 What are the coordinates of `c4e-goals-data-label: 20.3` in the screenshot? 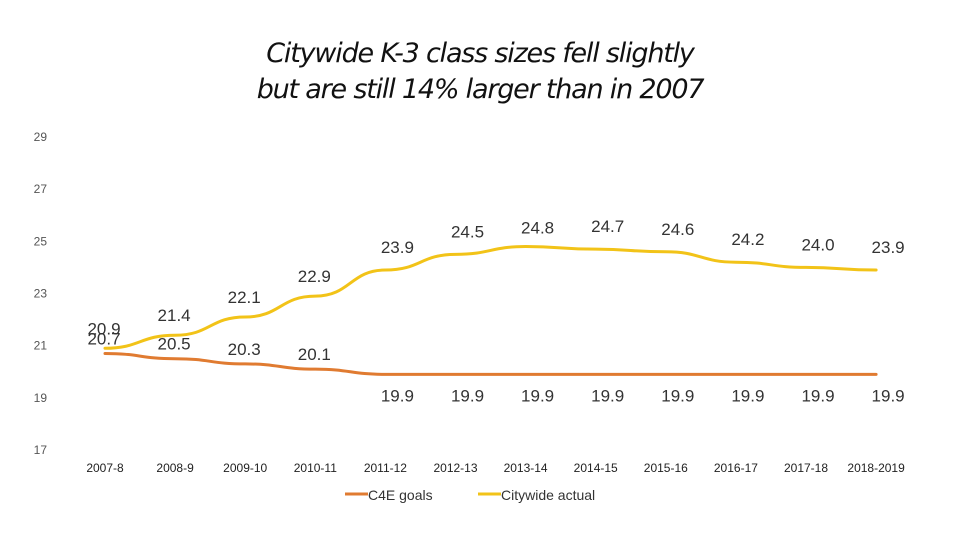 It's located at (244, 349).